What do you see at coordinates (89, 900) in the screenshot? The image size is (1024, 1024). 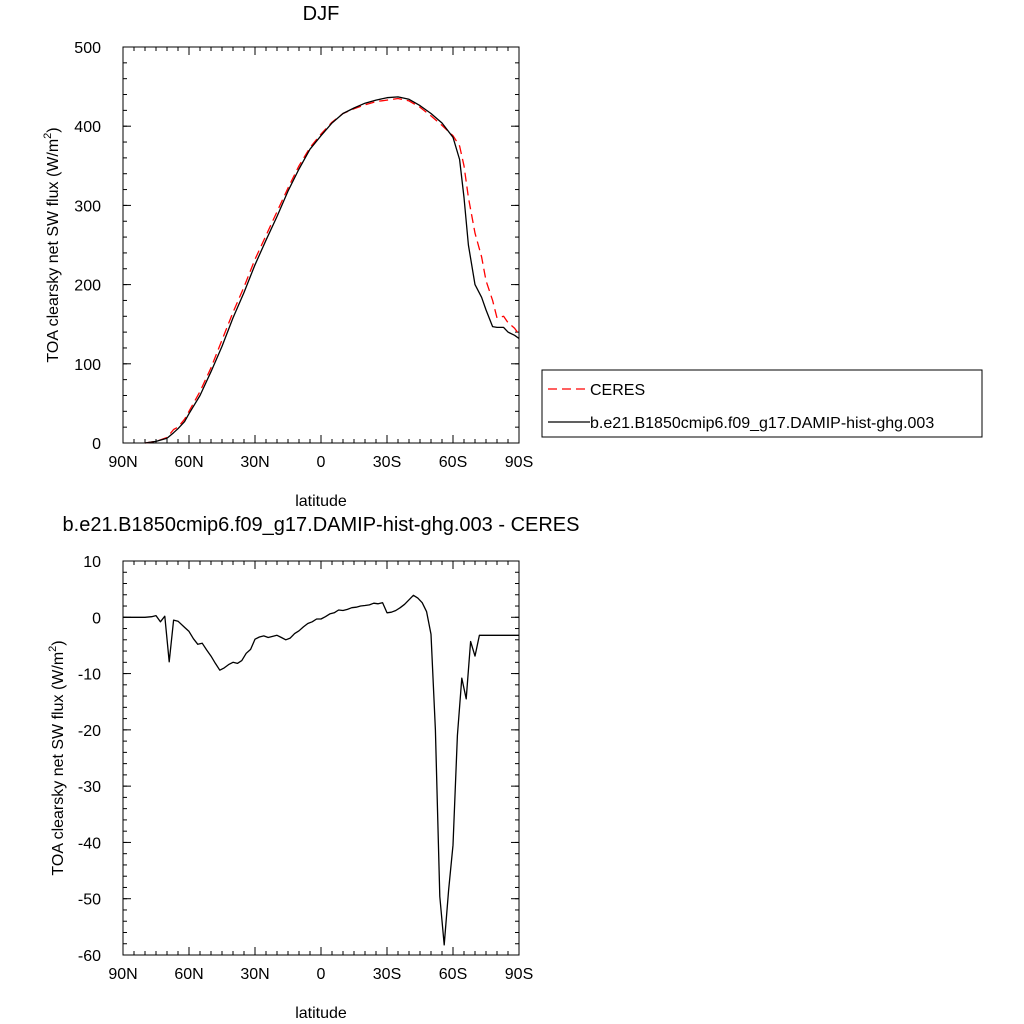 I see `y-tick-label: -50` at bounding box center [89, 900].